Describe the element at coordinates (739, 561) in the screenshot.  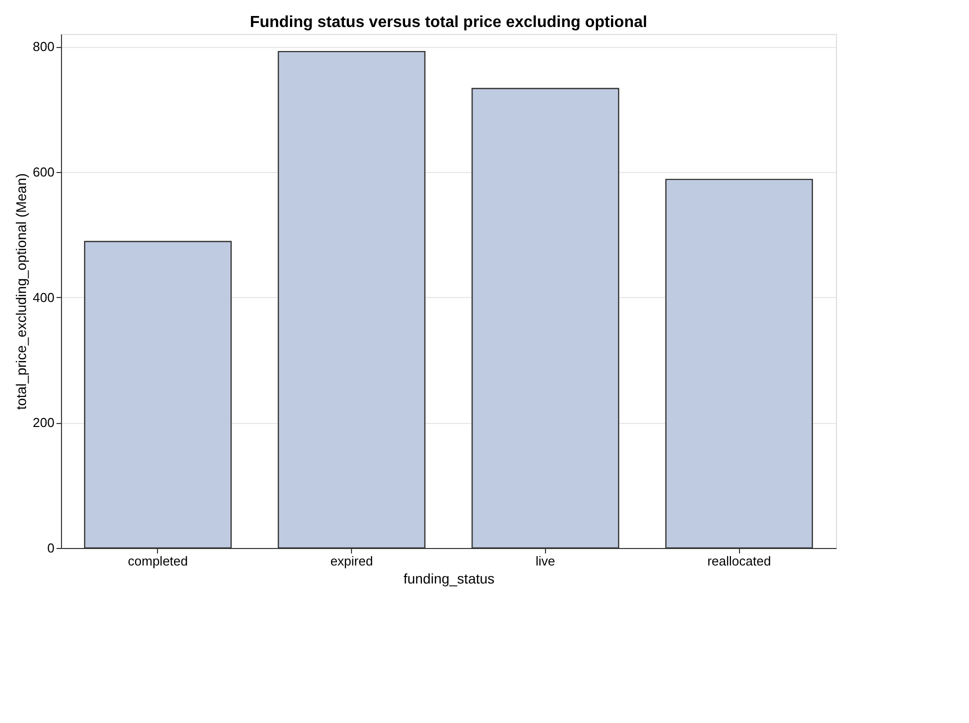
I see `x-tick-label: reallocated` at that location.